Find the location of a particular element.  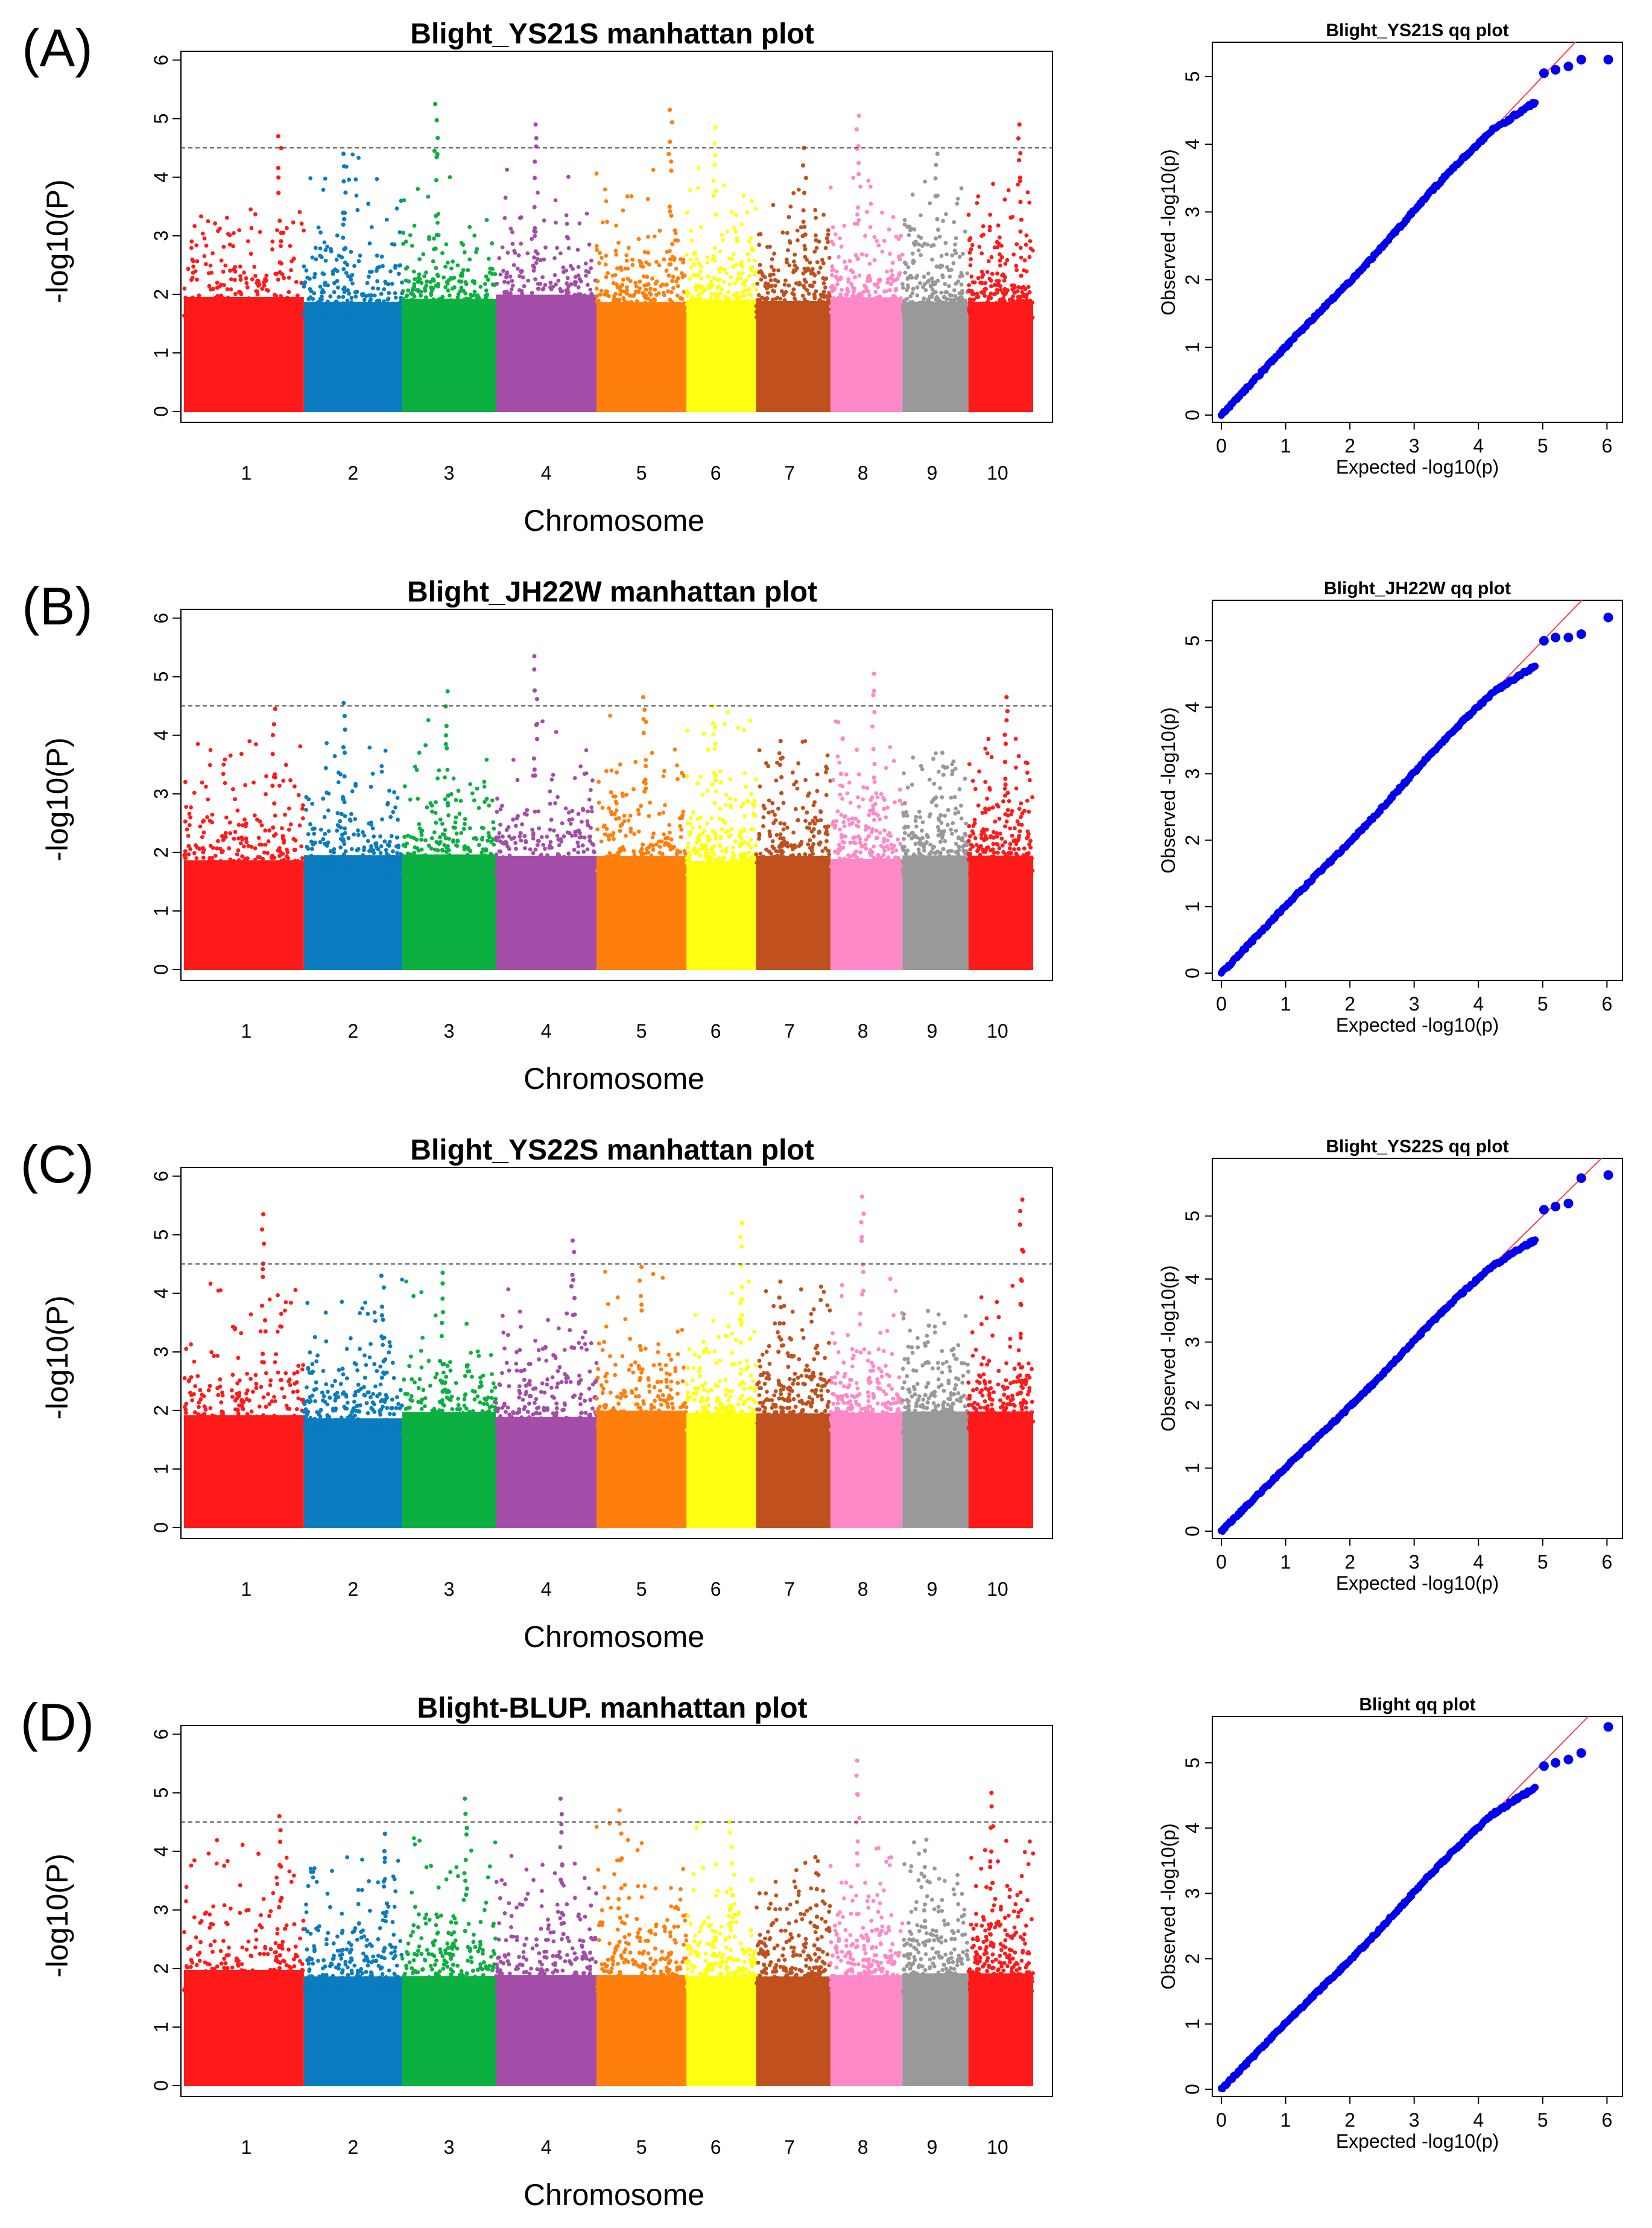

qq-diagonal-line is located at coordinates (1399, 229).